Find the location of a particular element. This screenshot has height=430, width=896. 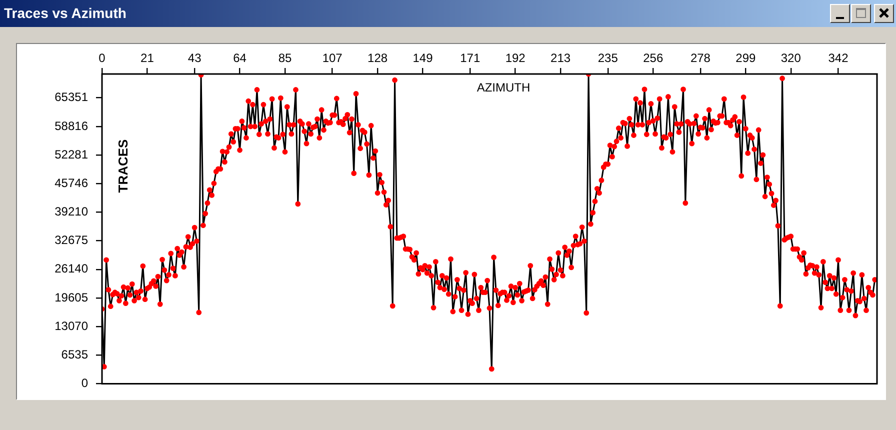

x-tick-label: 43 is located at coordinates (195, 58).